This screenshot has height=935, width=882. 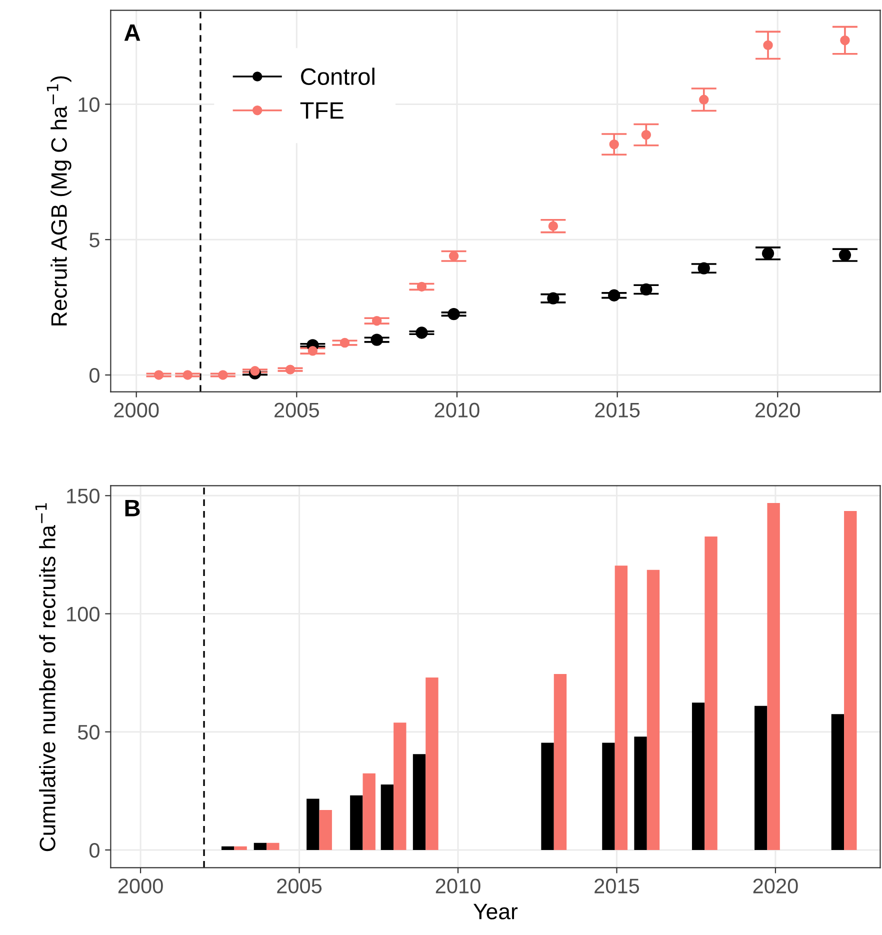 What do you see at coordinates (89, 104) in the screenshot?
I see `y-tick-label: 10` at bounding box center [89, 104].